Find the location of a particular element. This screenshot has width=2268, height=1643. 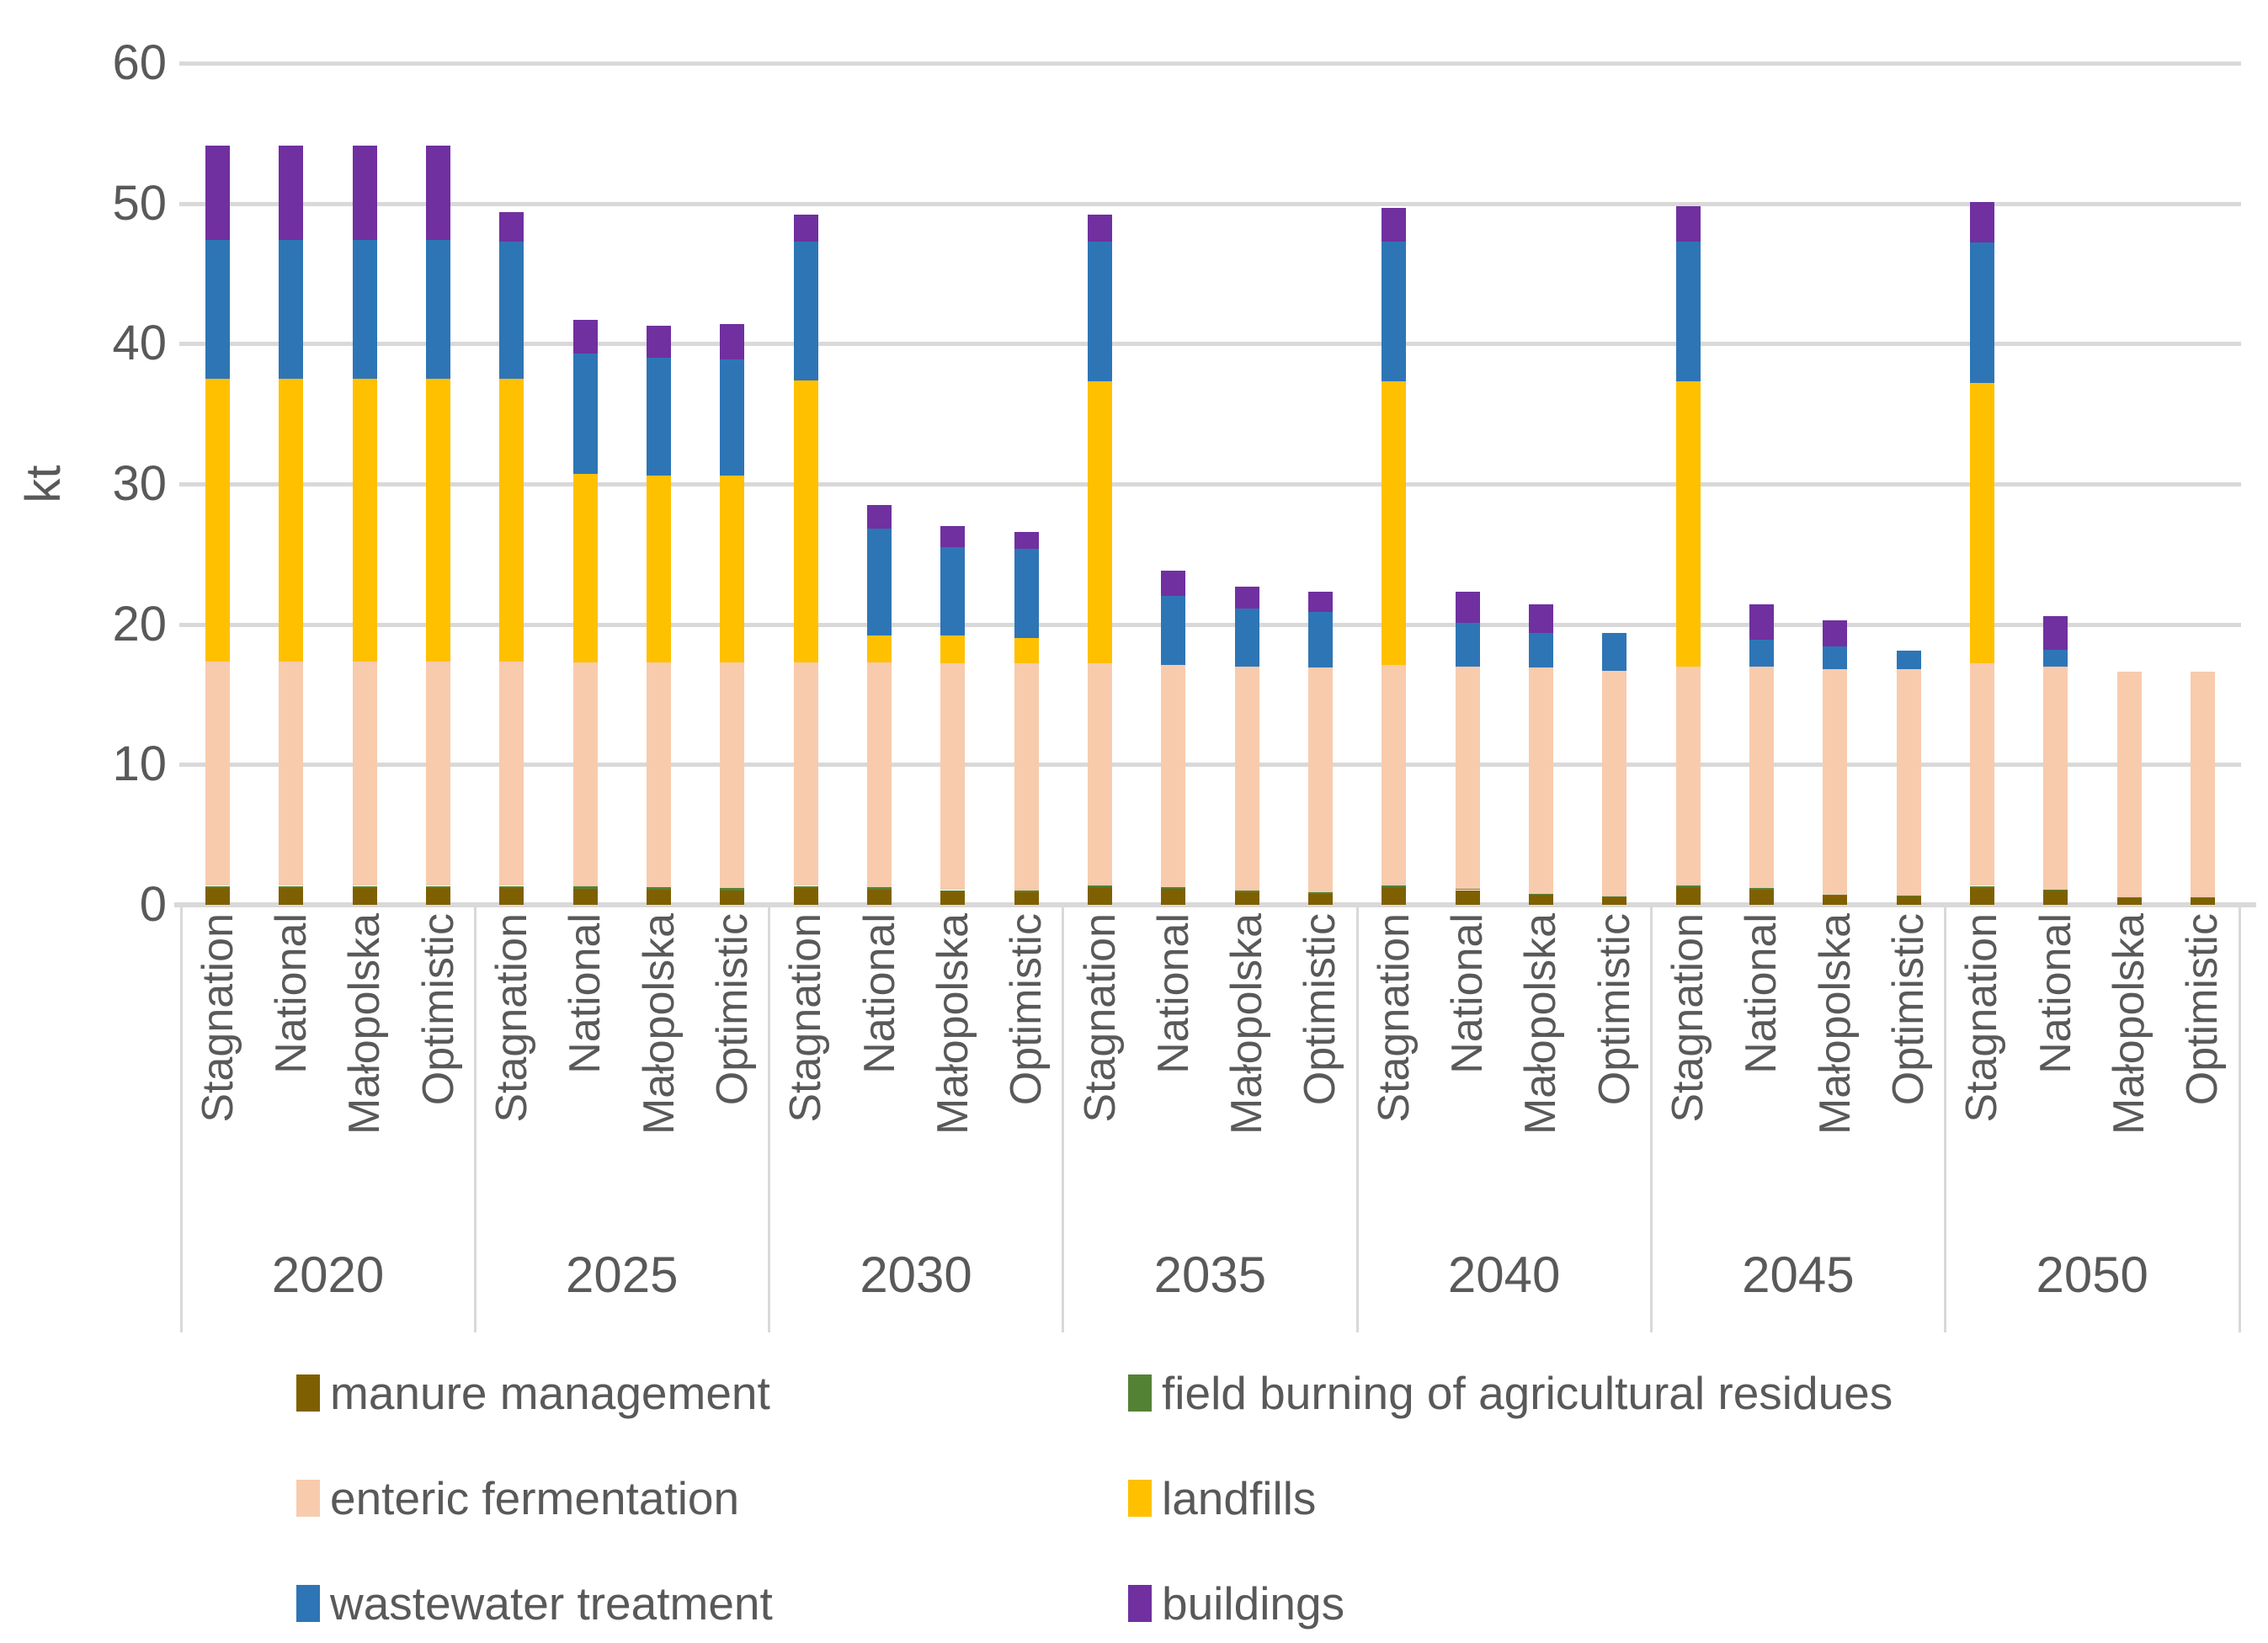

bar-segment-field-burning-of-agricultural-residues-2035-optimistic is located at coordinates (1320, 893).